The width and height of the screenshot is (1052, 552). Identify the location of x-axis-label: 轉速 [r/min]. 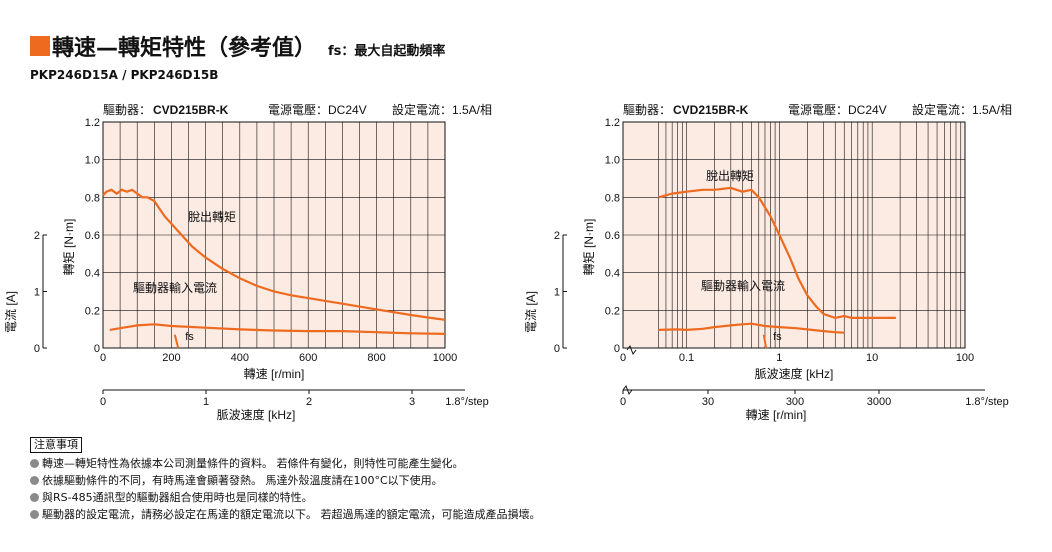
(274, 374).